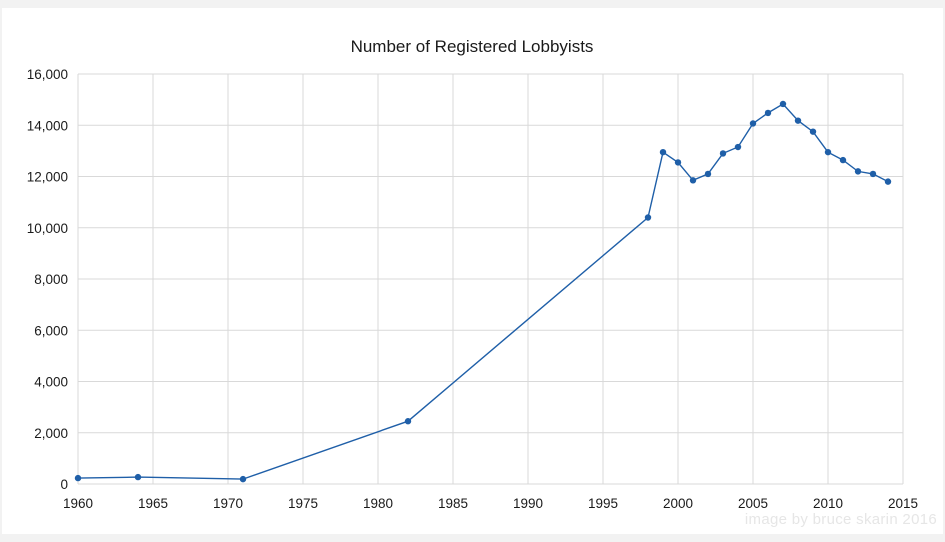  I want to click on y-tick-label: 16,000, so click(47, 74).